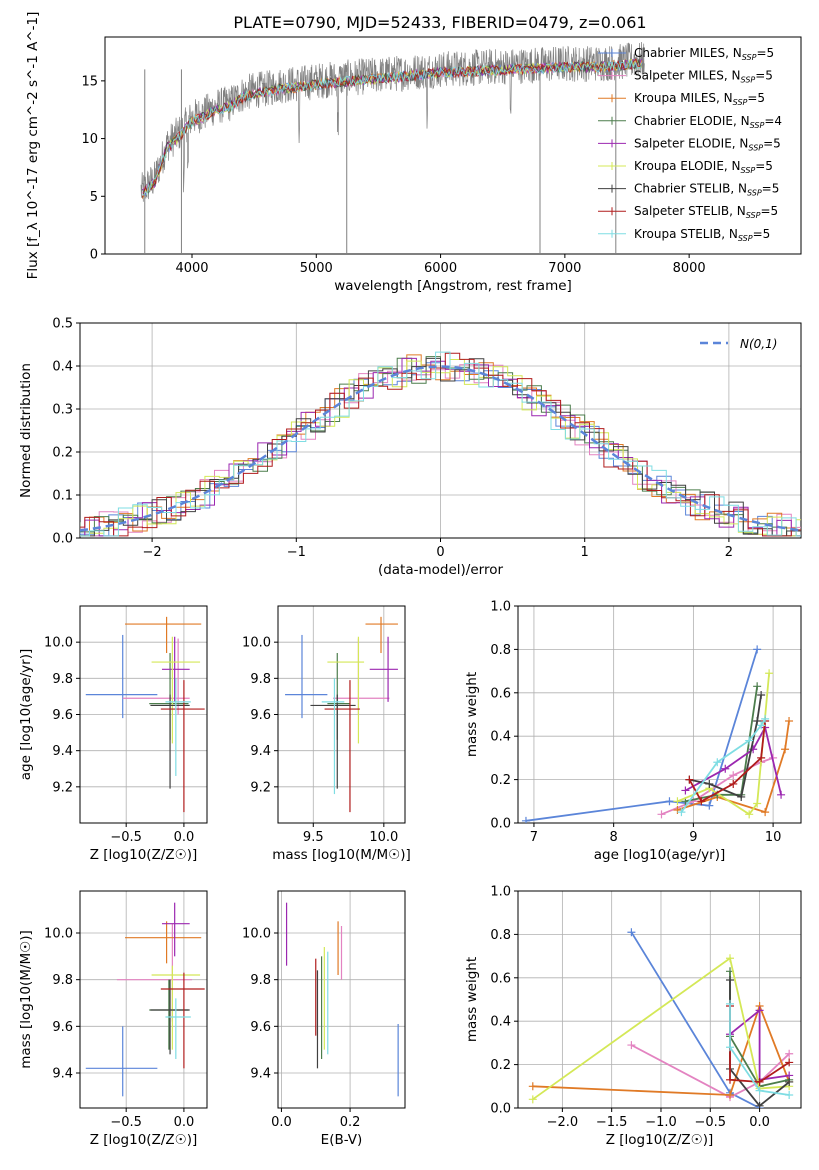 This screenshot has width=819, height=1170. What do you see at coordinates (350, 1122) in the screenshot?
I see `x-tick-label: 0.2` at bounding box center [350, 1122].